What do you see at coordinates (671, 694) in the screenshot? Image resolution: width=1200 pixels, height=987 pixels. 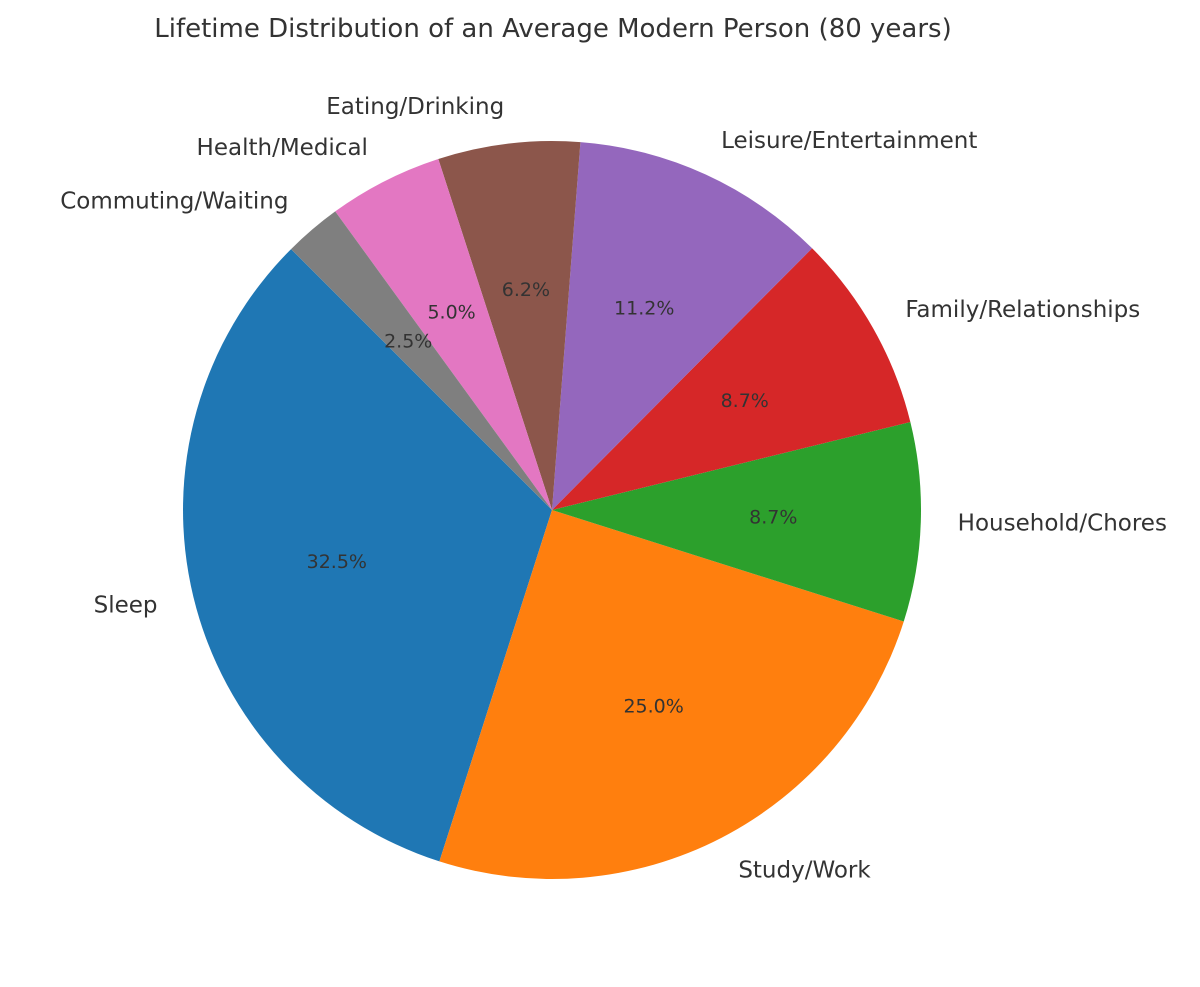 I see `pie-slice-study-work` at bounding box center [671, 694].